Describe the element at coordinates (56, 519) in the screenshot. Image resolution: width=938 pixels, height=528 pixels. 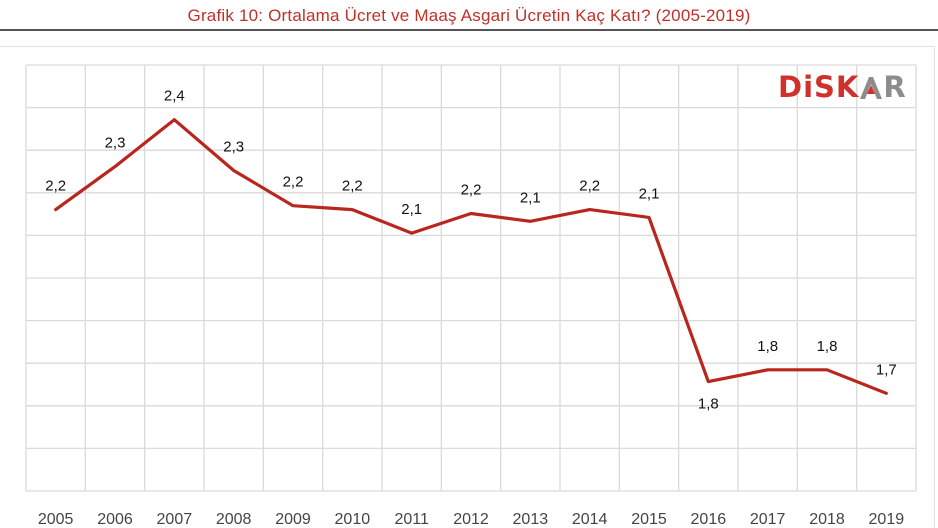
I see `x-tick-label: 2005` at that location.